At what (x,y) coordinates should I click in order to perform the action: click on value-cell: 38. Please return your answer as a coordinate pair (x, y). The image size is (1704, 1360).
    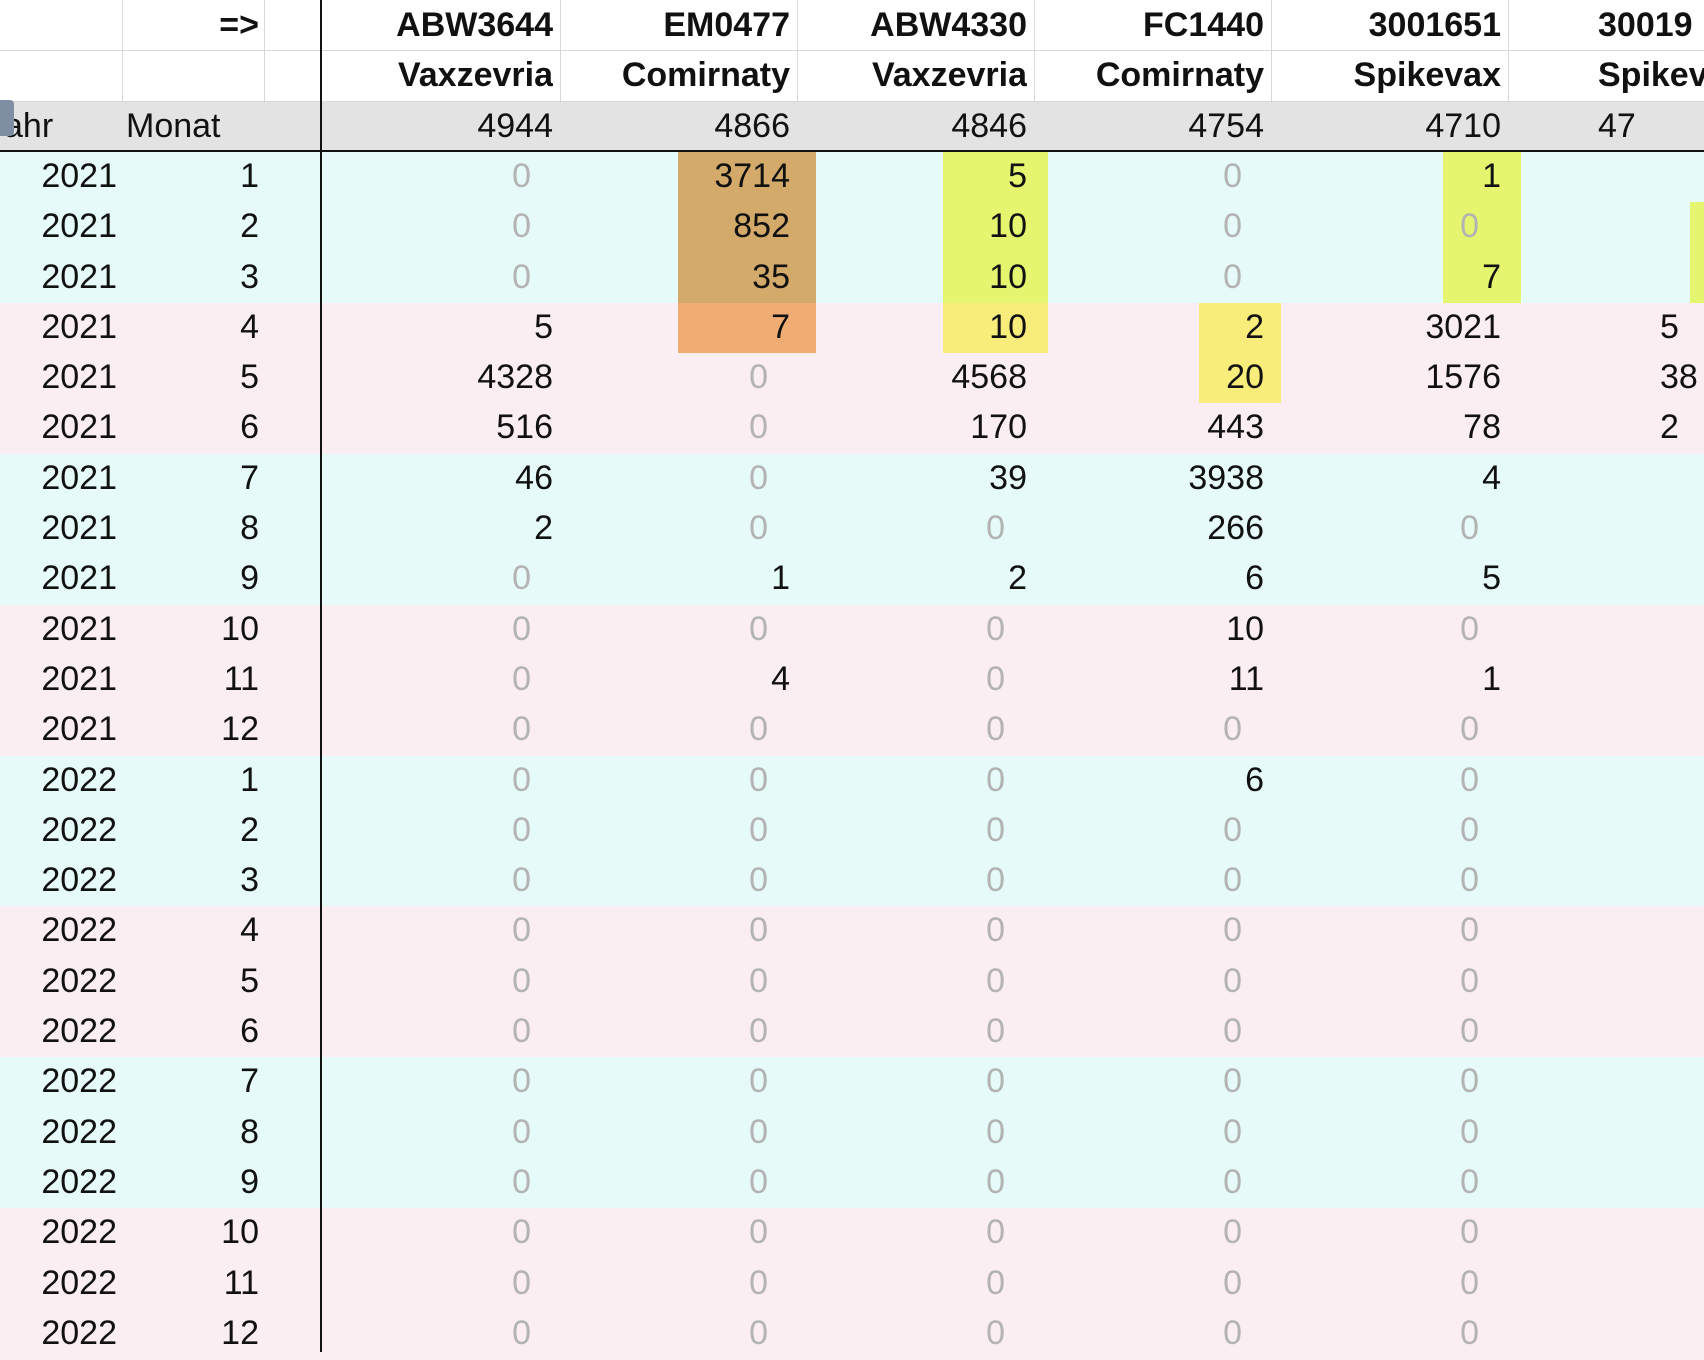
    Looking at the image, I should click on (1679, 377).